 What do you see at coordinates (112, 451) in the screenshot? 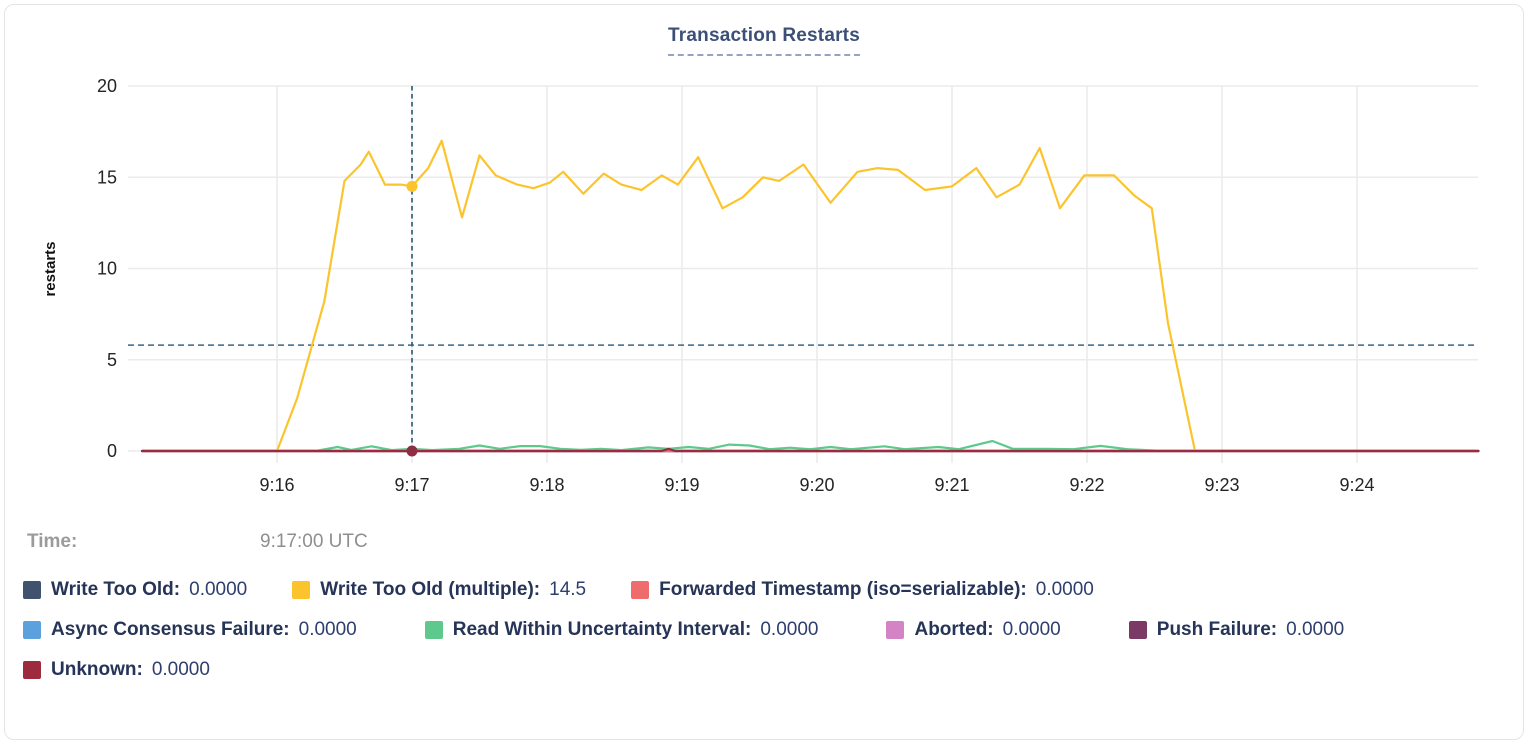
I see `y-tick-label: 0` at bounding box center [112, 451].